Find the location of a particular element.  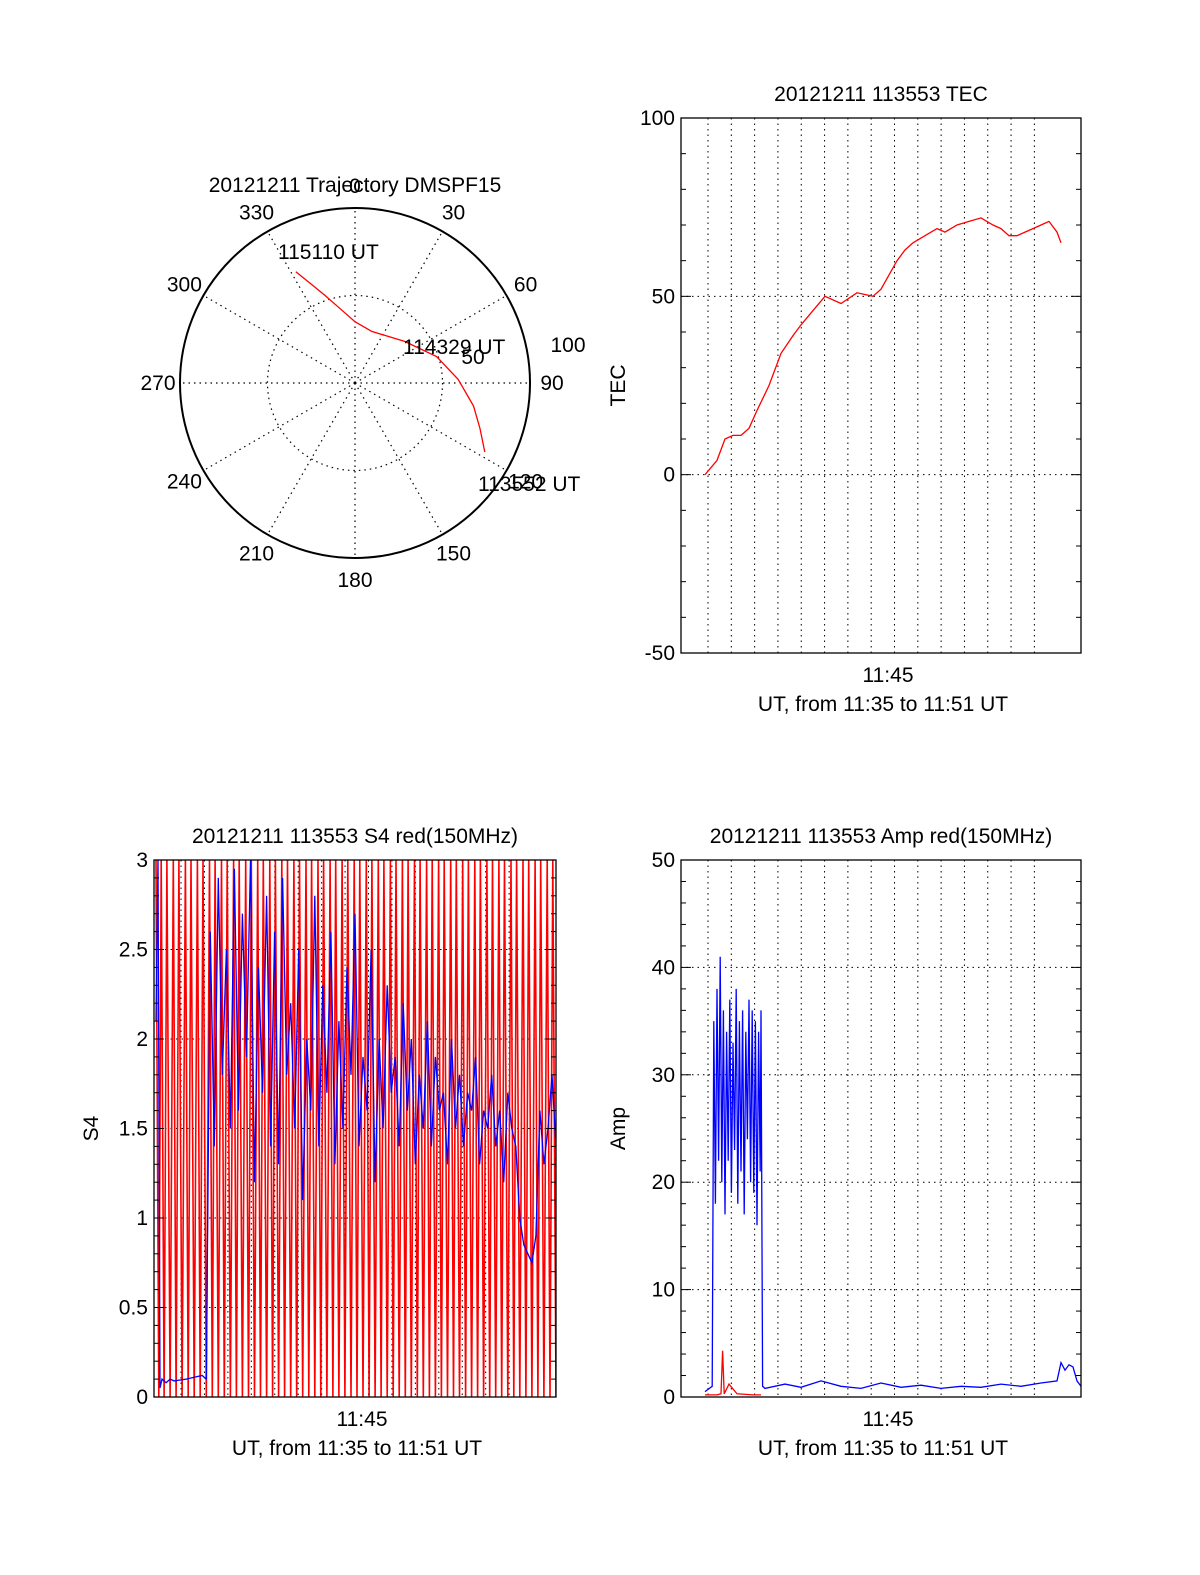

amp-frame is located at coordinates (881, 1128).